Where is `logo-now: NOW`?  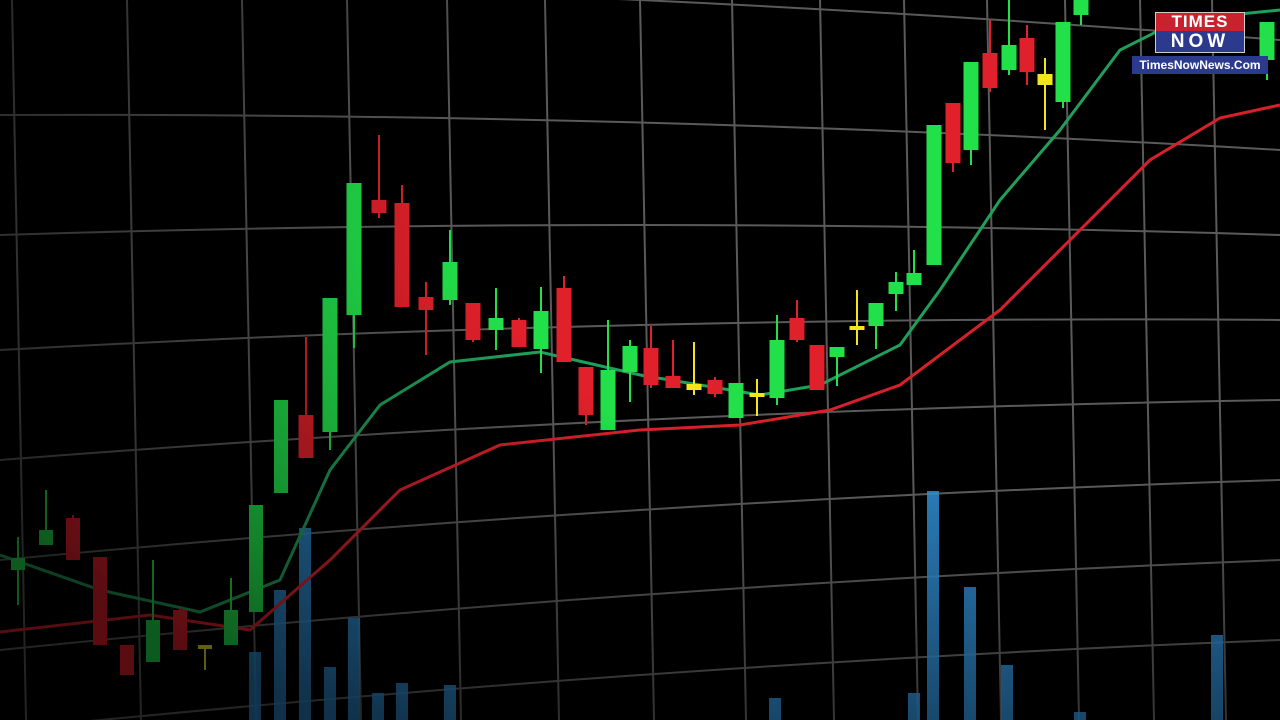 logo-now: NOW is located at coordinates (1200, 41).